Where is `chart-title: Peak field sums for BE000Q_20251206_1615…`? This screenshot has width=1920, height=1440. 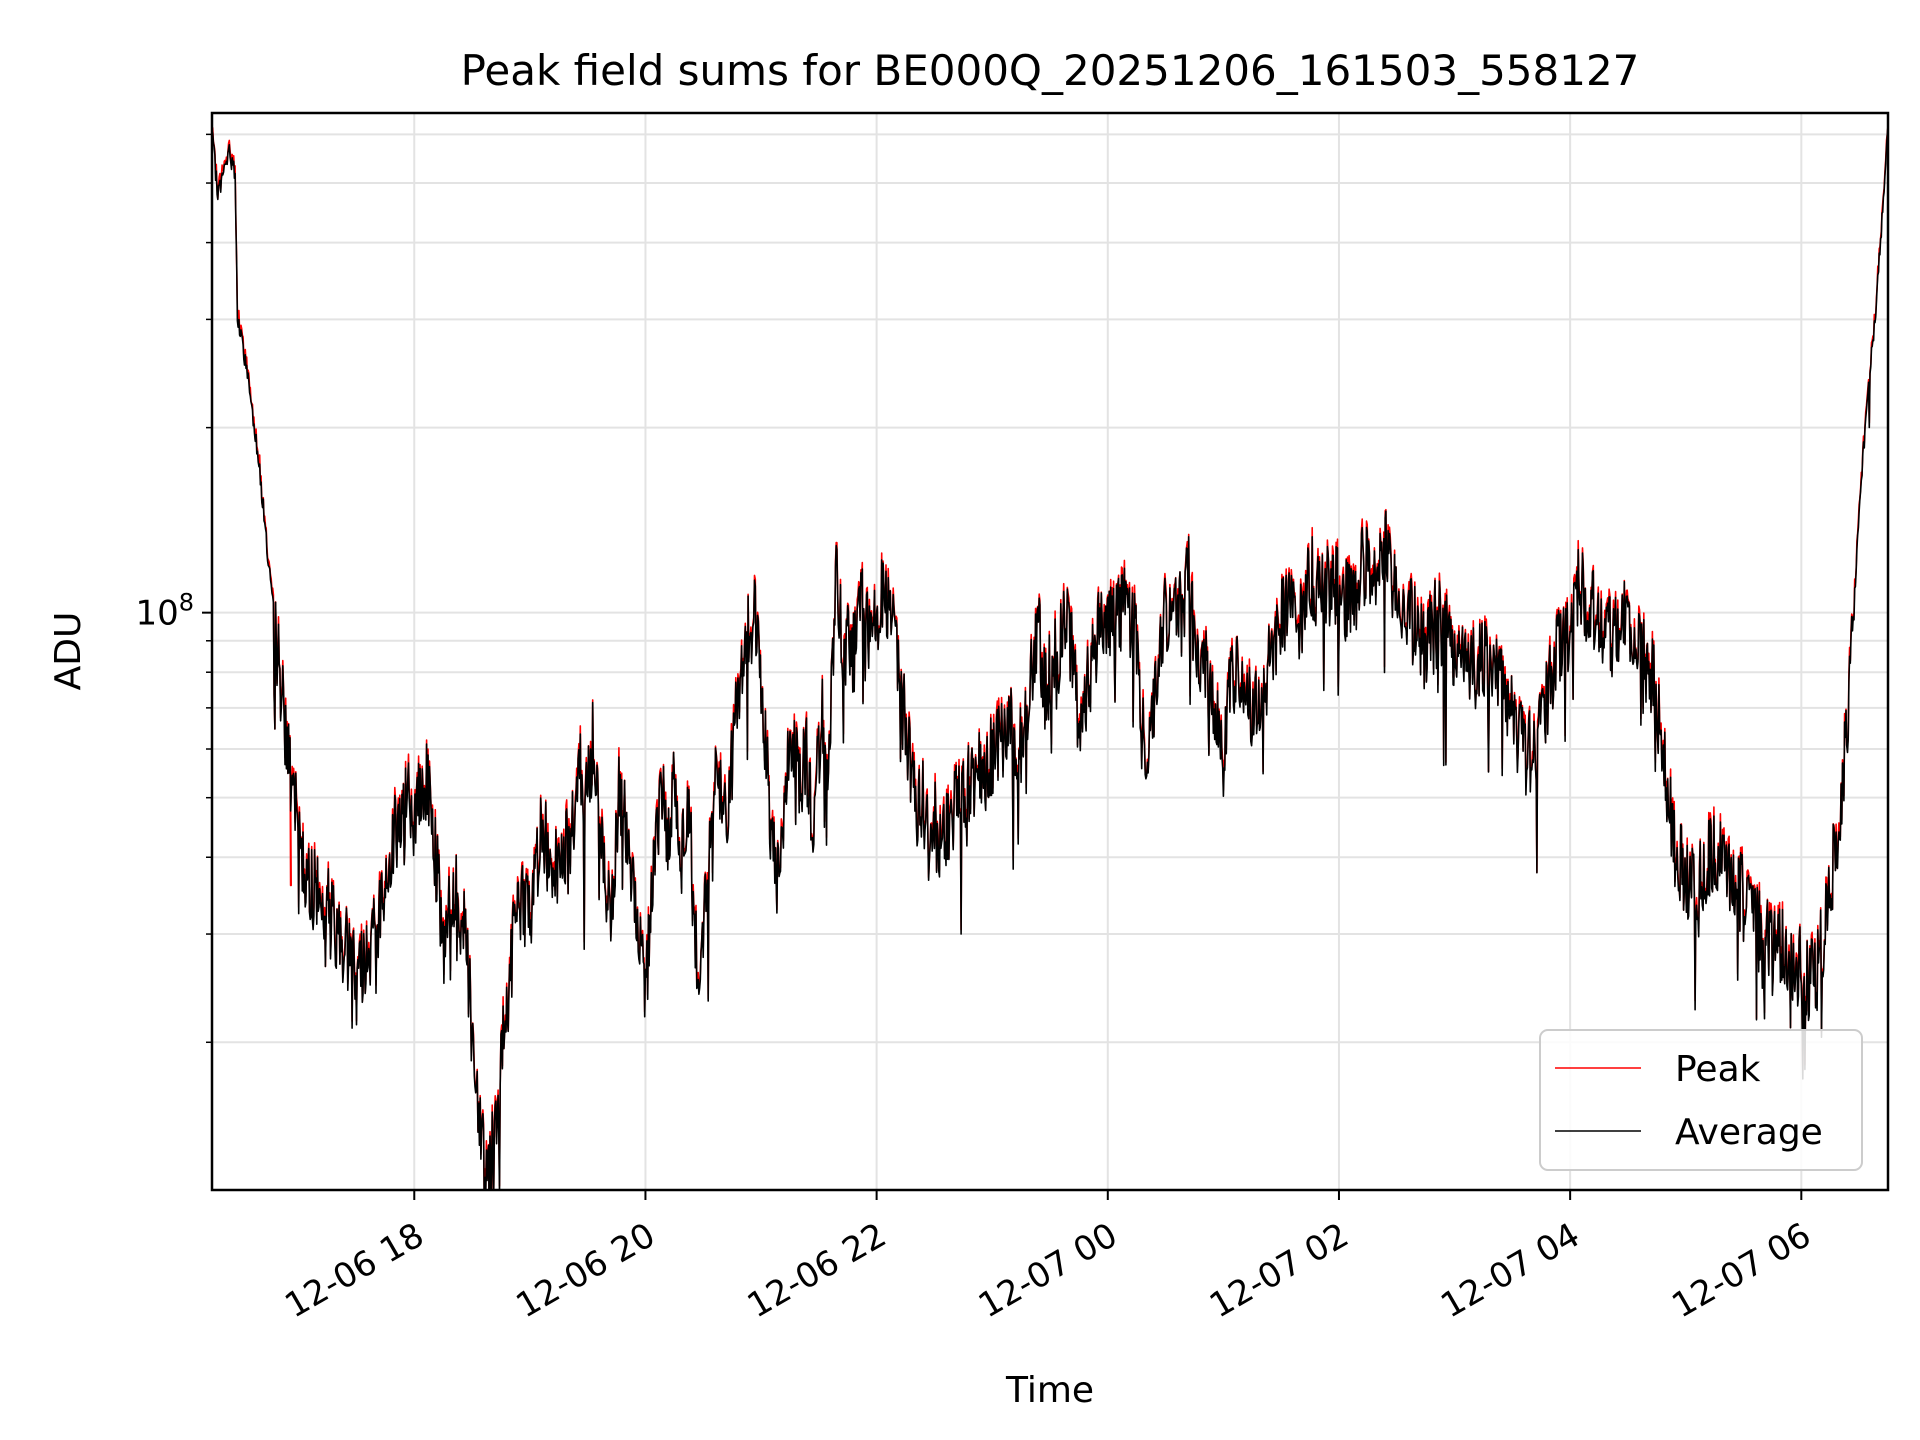 chart-title: Peak field sums for BE000Q_20251206_1615… is located at coordinates (1050, 70).